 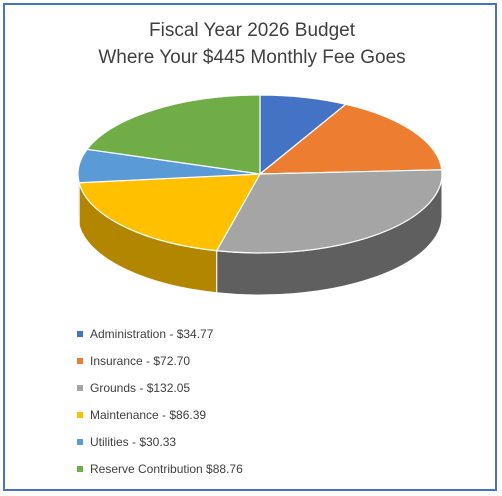 I want to click on legend-item-5: Reserve Contribution $88.76, so click(x=160, y=468).